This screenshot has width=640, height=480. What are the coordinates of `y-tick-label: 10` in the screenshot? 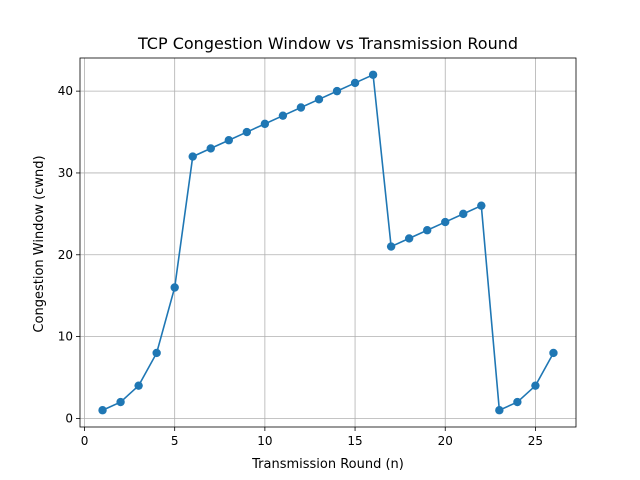 It's located at (65, 337).